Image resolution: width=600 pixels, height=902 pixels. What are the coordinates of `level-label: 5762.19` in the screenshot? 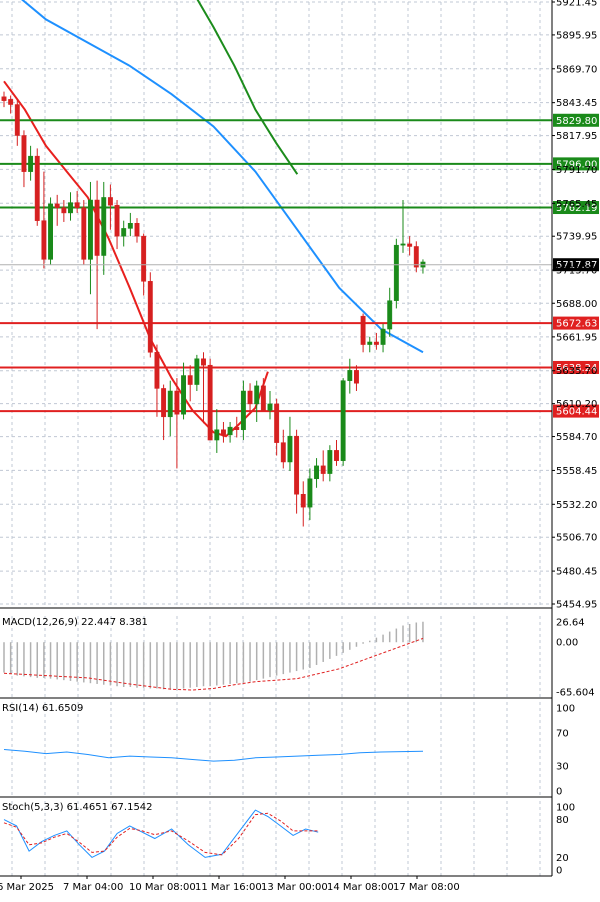 It's located at (576, 208).